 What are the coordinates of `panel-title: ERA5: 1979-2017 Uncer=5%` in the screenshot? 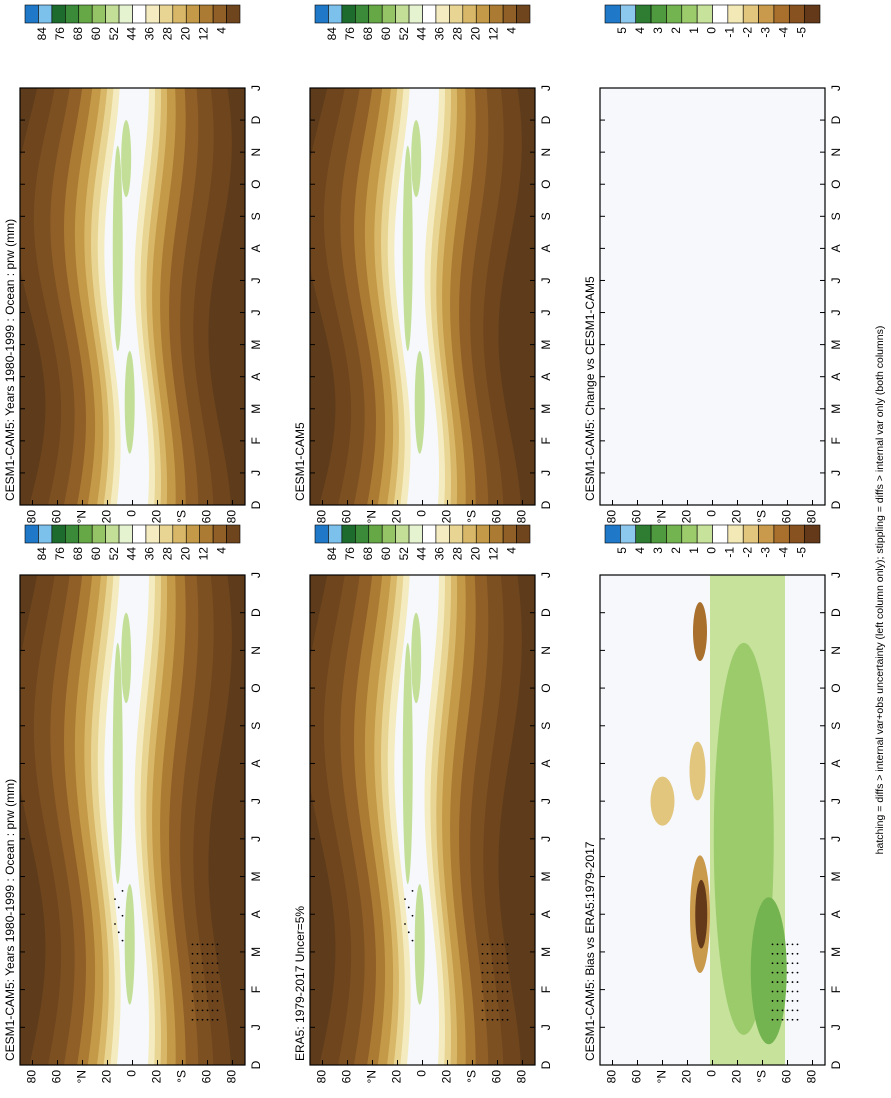 It's located at (300, 983).